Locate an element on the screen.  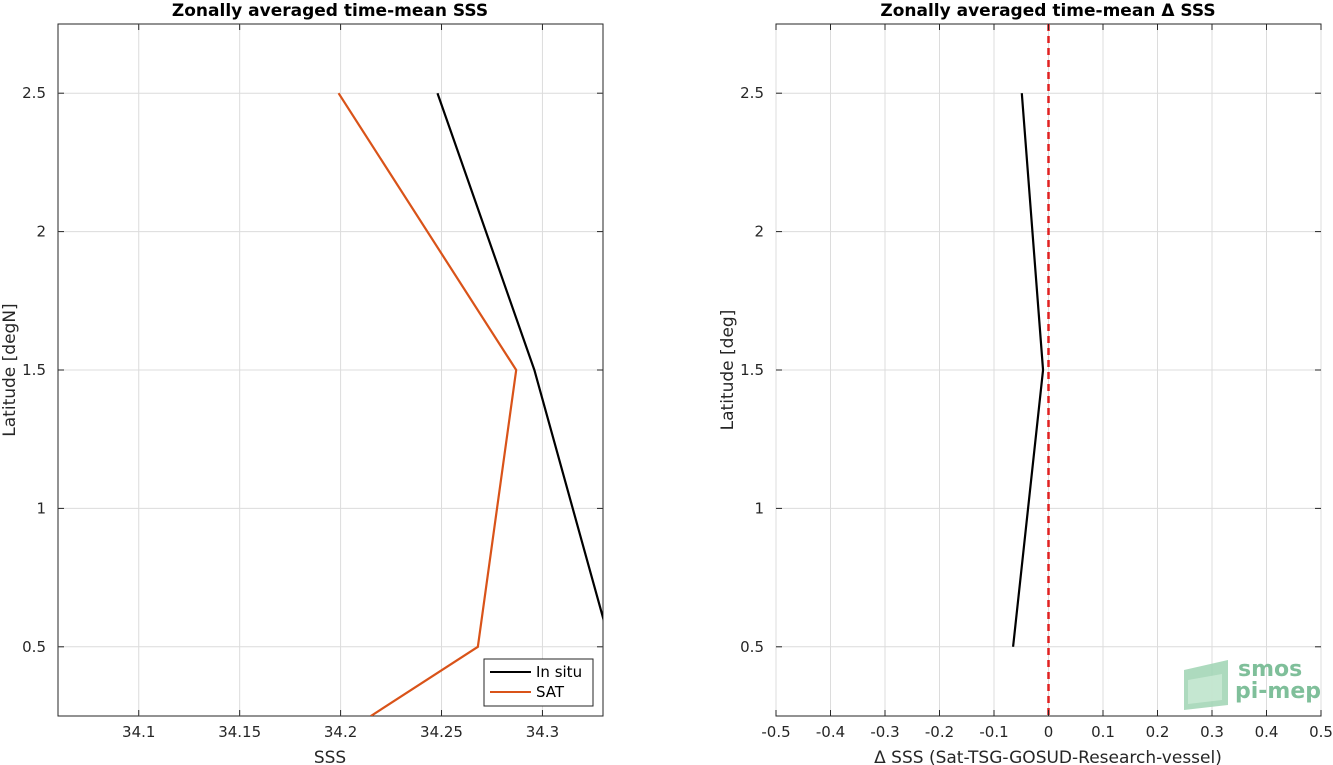
left-line-sat is located at coordinates (427, 404).